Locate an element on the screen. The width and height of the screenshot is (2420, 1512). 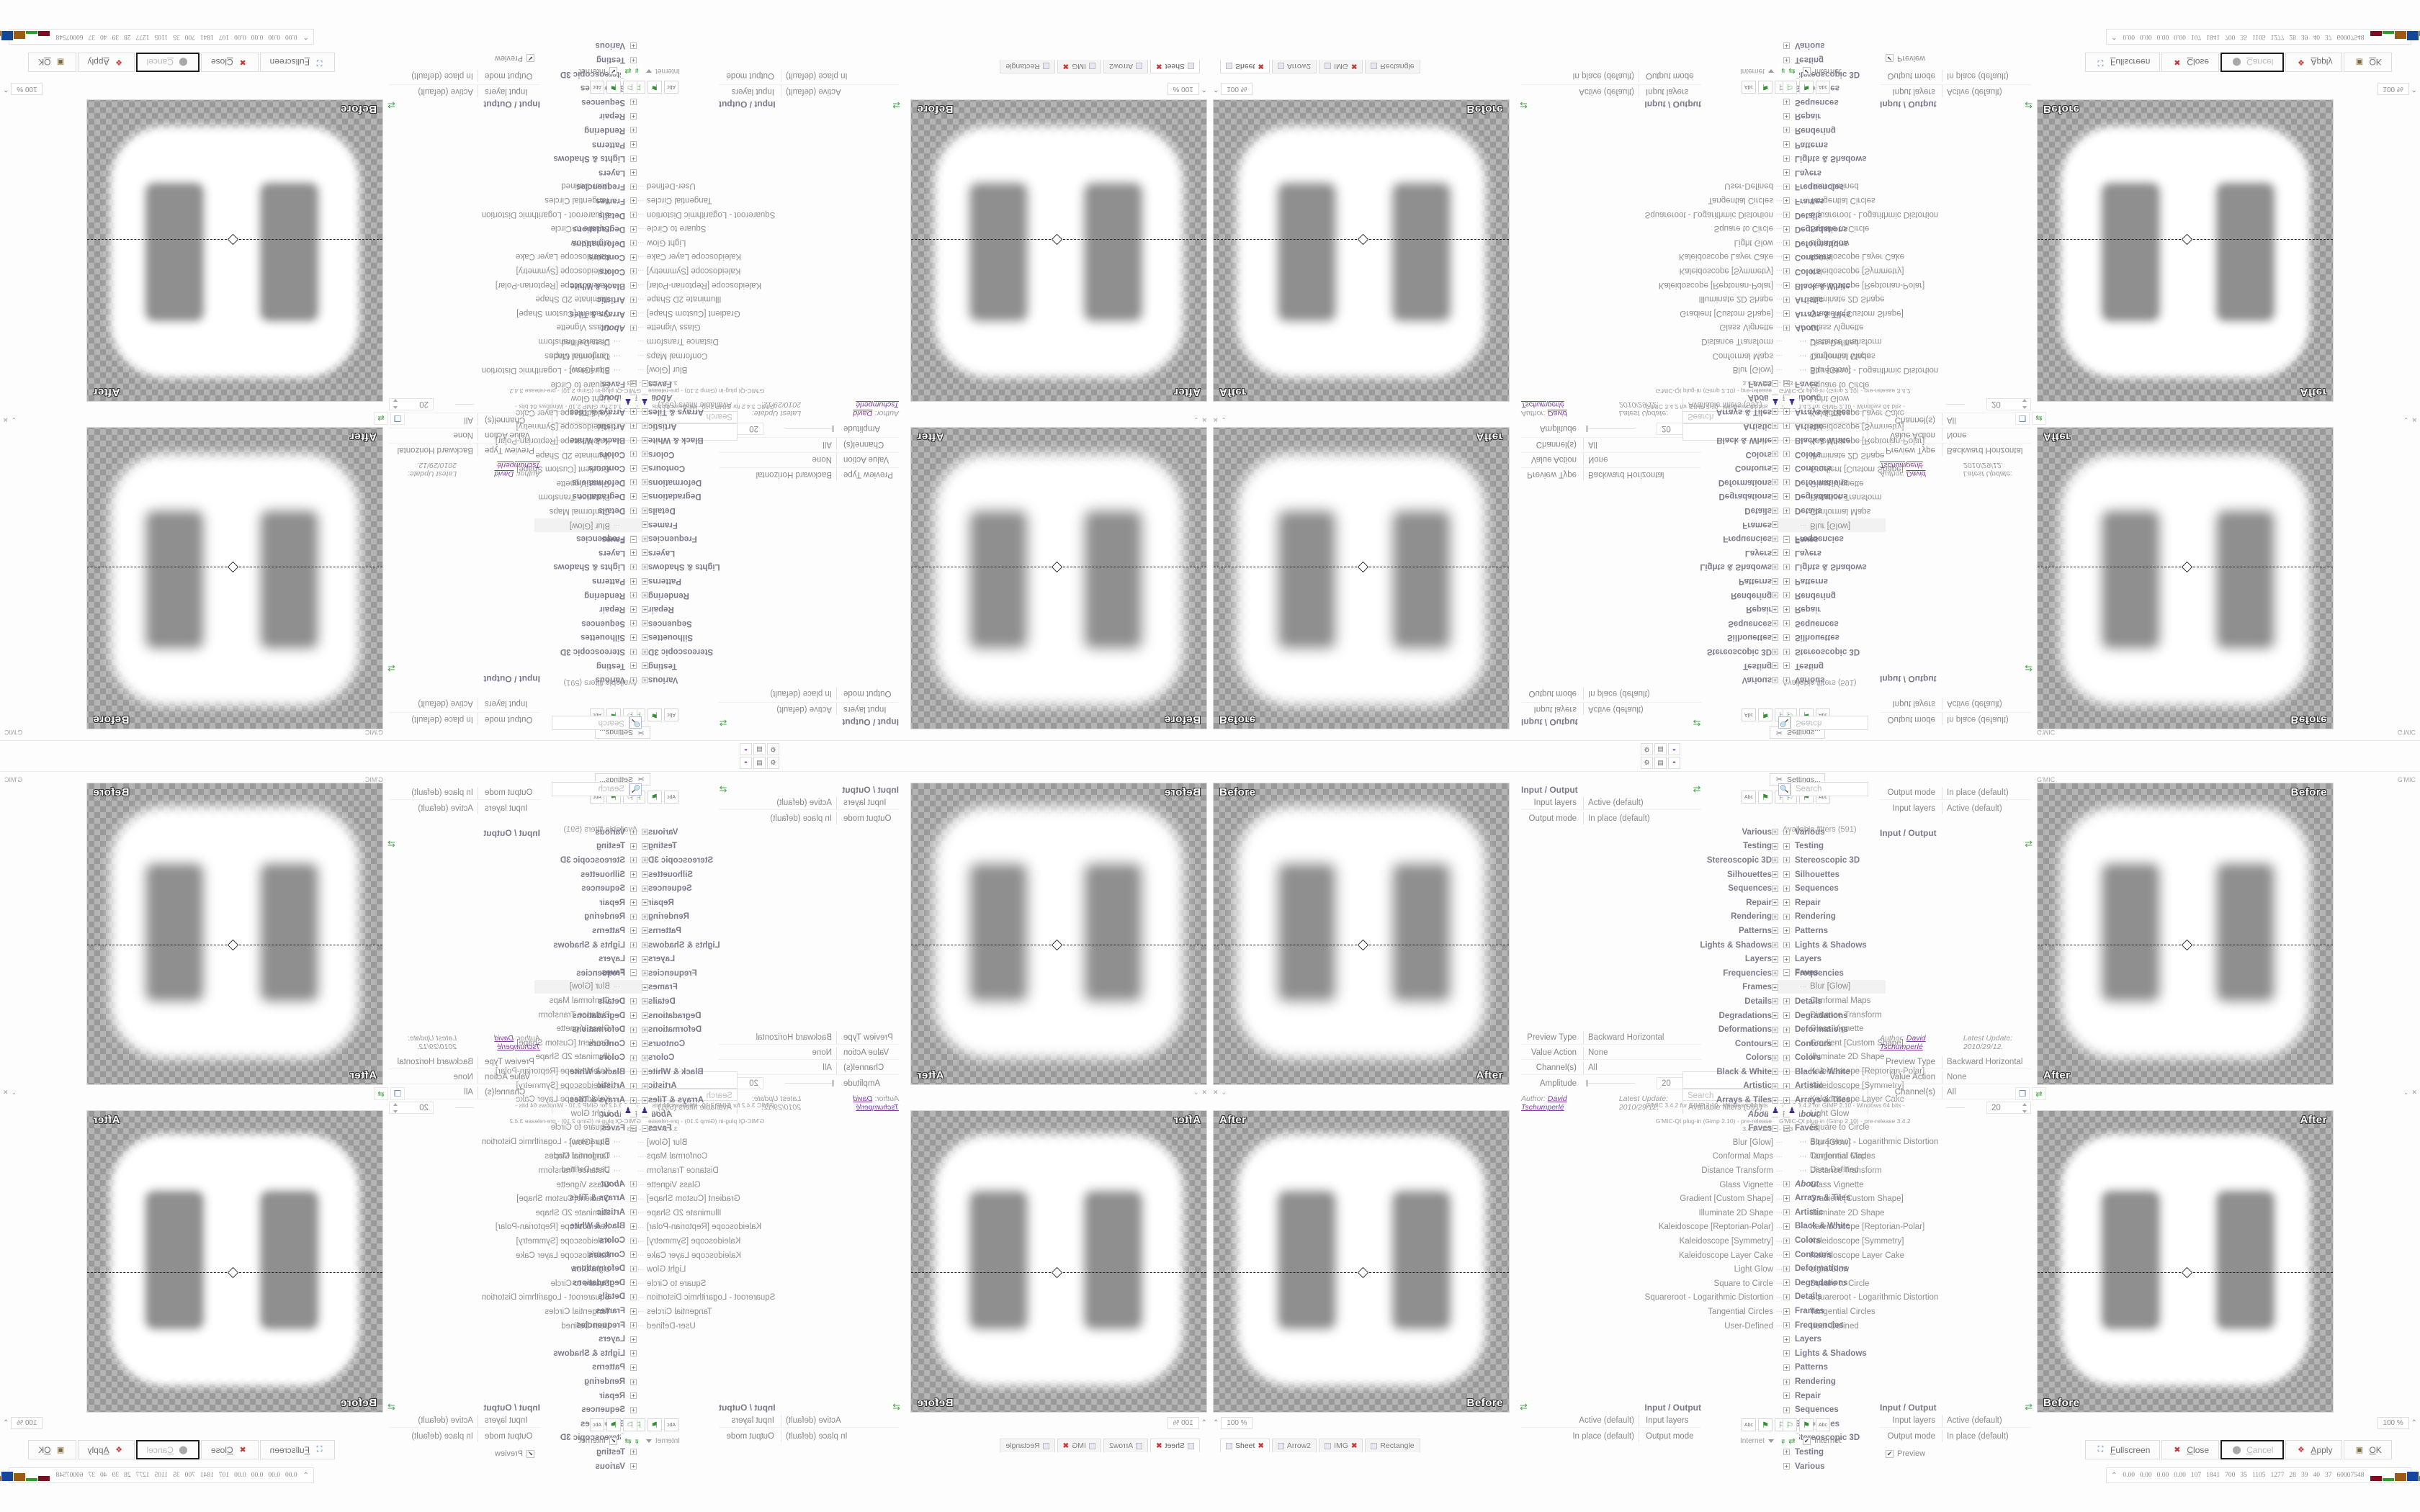
tree-category: + Degradations is located at coordinates (687, 1016).